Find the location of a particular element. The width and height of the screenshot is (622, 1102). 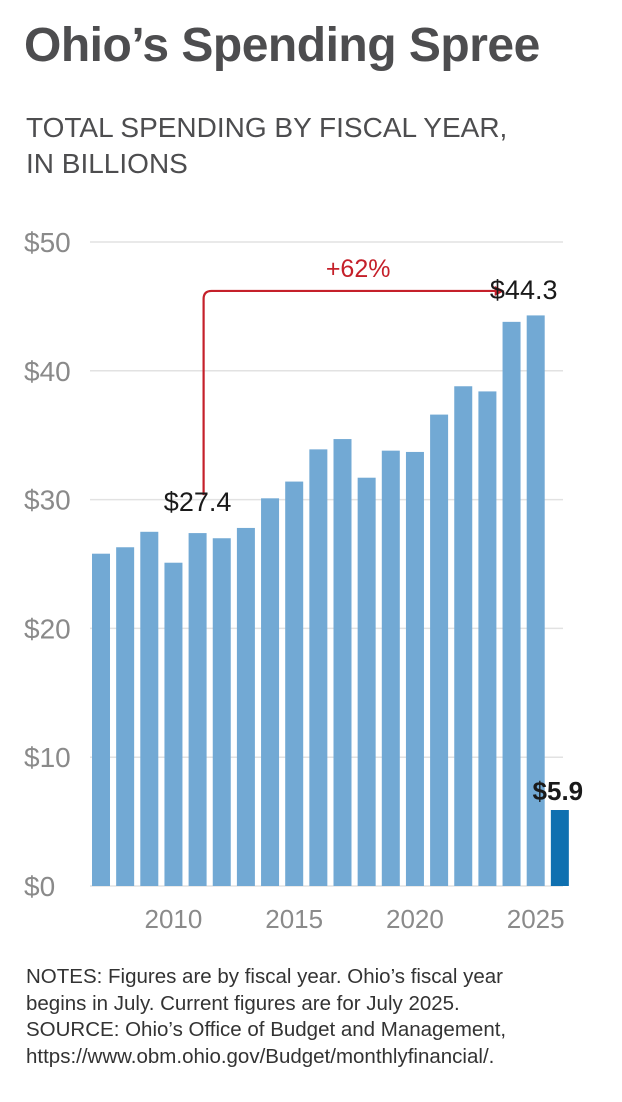

growth-percent-label: +62% is located at coordinates (358, 269).